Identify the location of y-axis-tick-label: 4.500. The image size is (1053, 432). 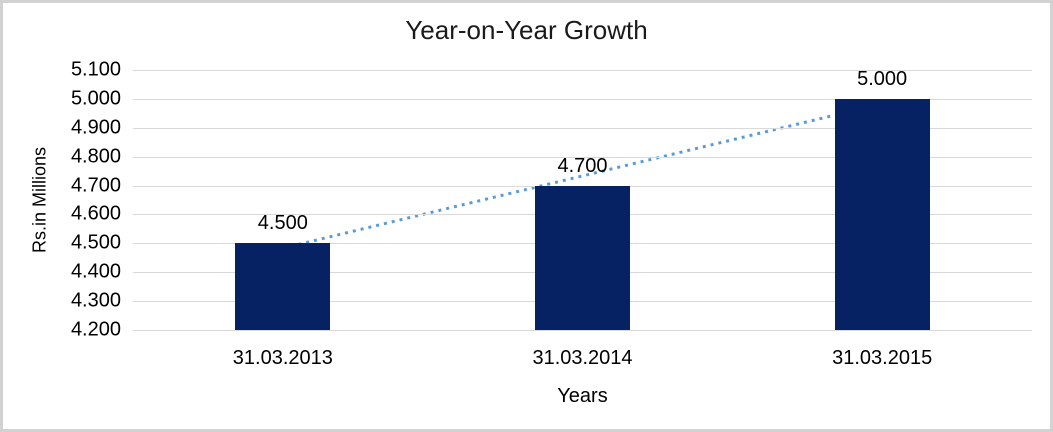
(95, 242).